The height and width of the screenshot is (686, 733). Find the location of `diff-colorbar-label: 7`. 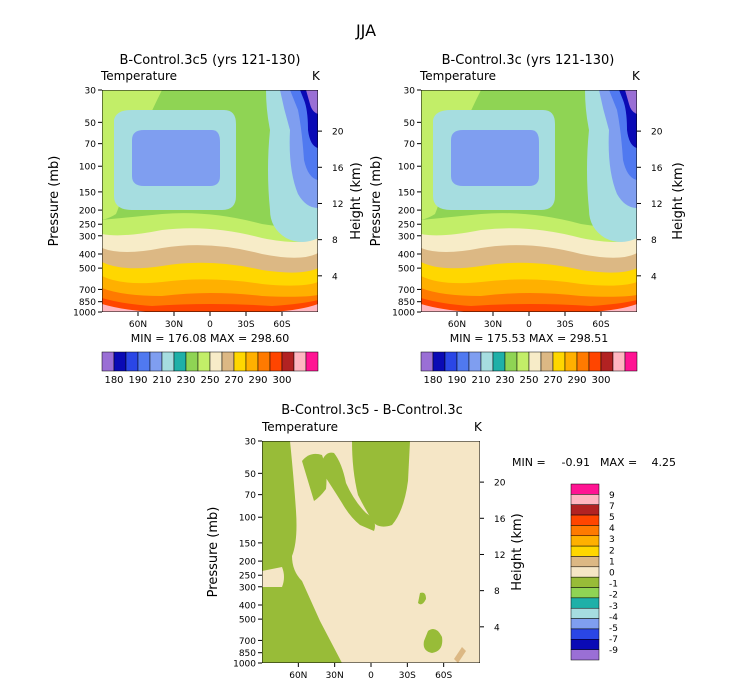

diff-colorbar-label: 7 is located at coordinates (612, 507).